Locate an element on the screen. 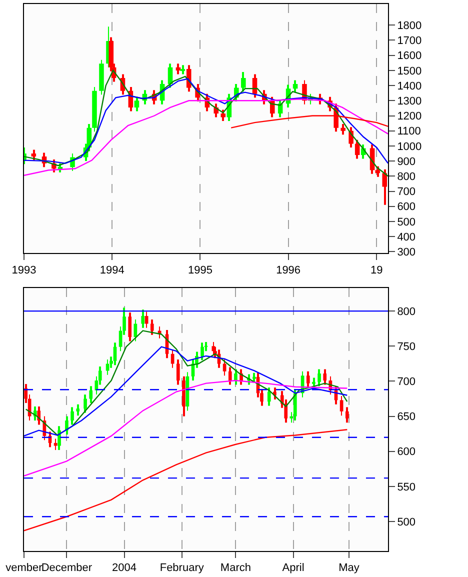 This screenshot has height=577, width=468. y-tick-label: 1100 is located at coordinates (409, 132).